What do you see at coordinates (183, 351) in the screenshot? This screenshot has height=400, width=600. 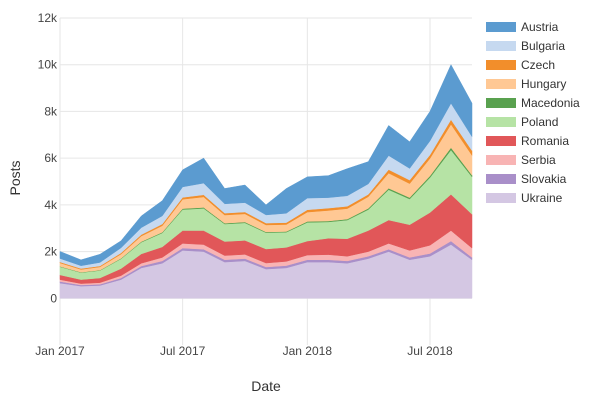 I see `x-tick-label: Jul 2017` at bounding box center [183, 351].